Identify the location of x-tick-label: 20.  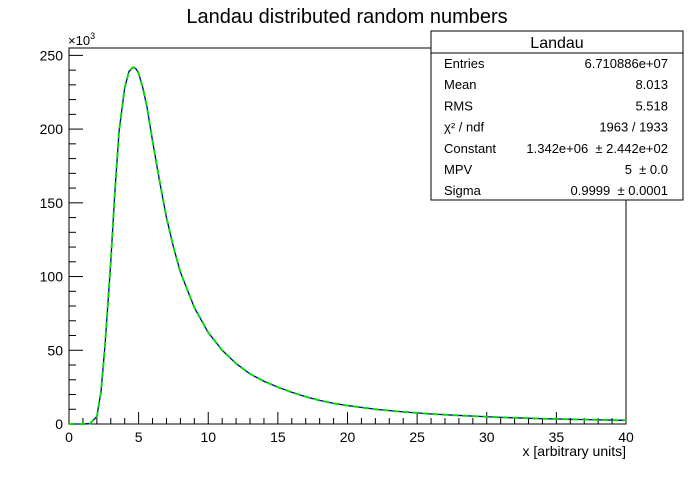
(348, 437).